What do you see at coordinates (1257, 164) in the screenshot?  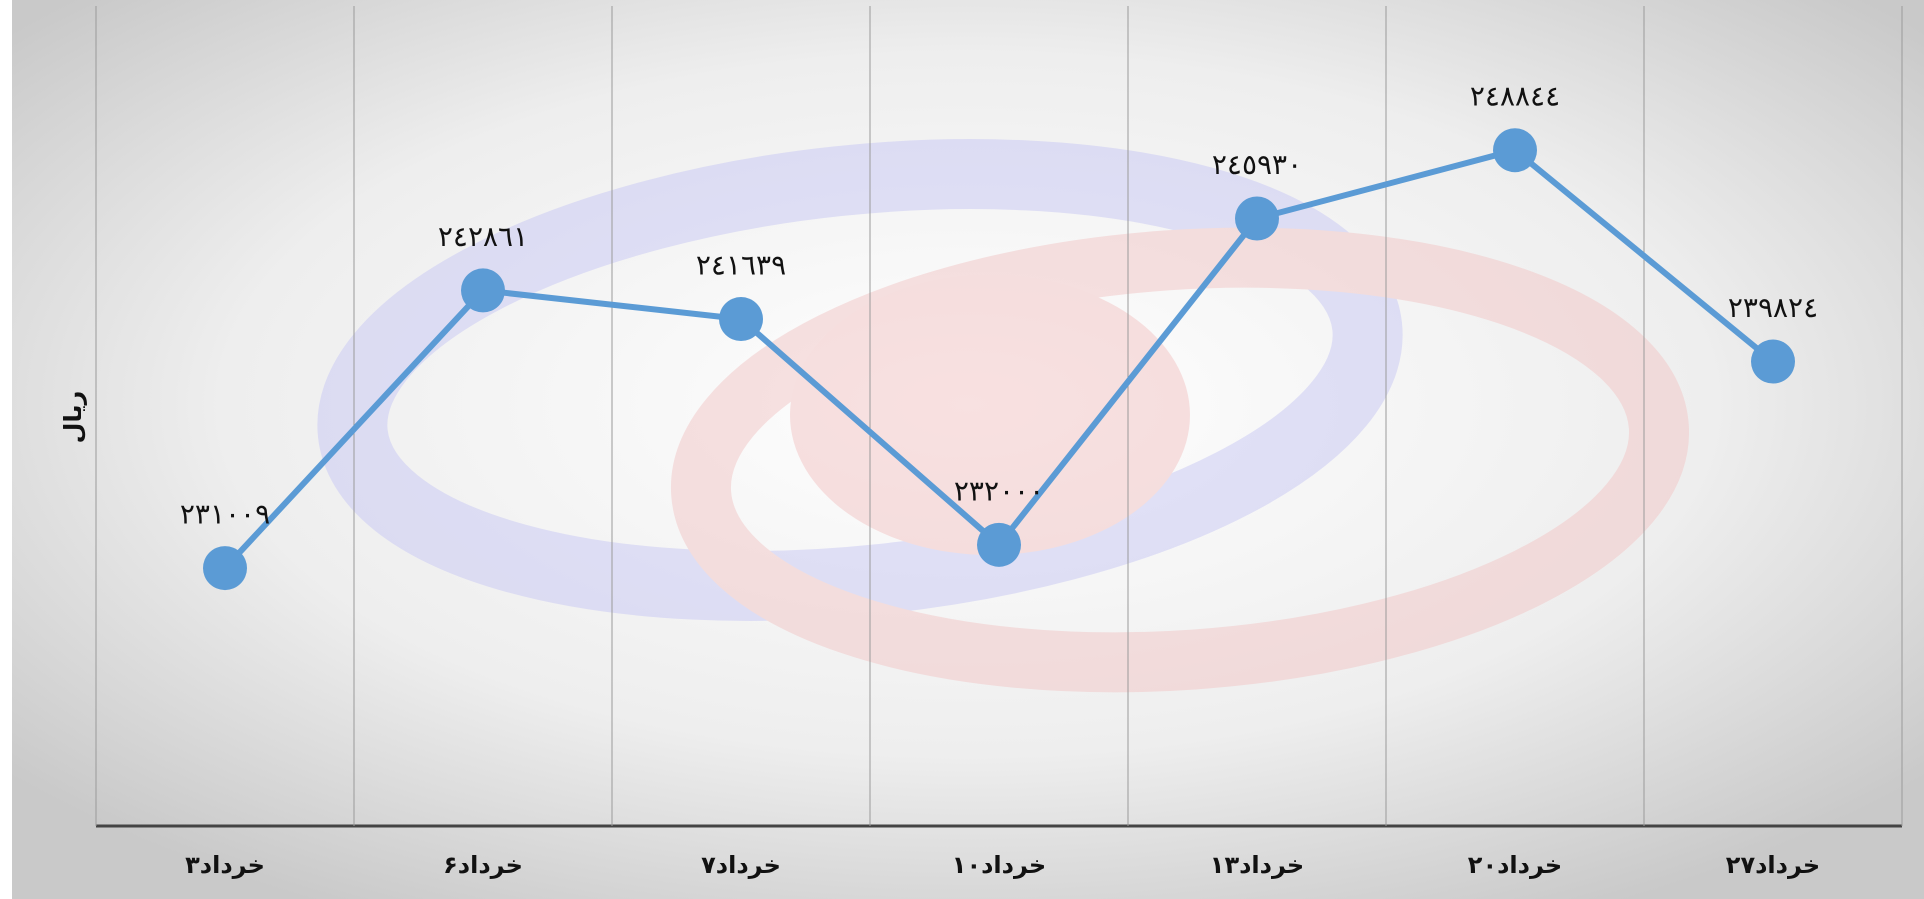 I see `value-label: ٢٤٥٩٣٠` at bounding box center [1257, 164].